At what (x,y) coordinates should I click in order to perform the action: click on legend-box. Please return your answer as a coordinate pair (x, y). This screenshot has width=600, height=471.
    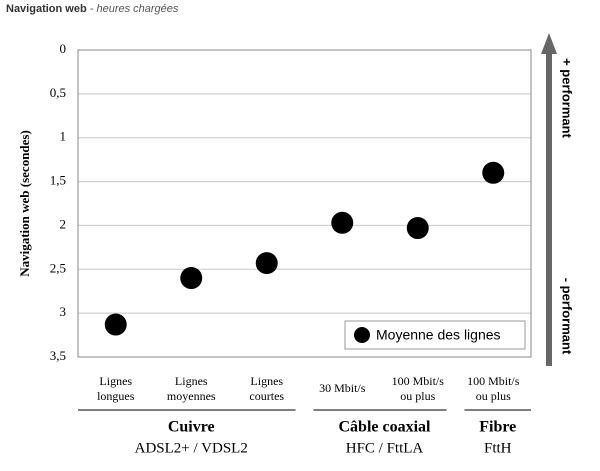
    Looking at the image, I should click on (435, 335).